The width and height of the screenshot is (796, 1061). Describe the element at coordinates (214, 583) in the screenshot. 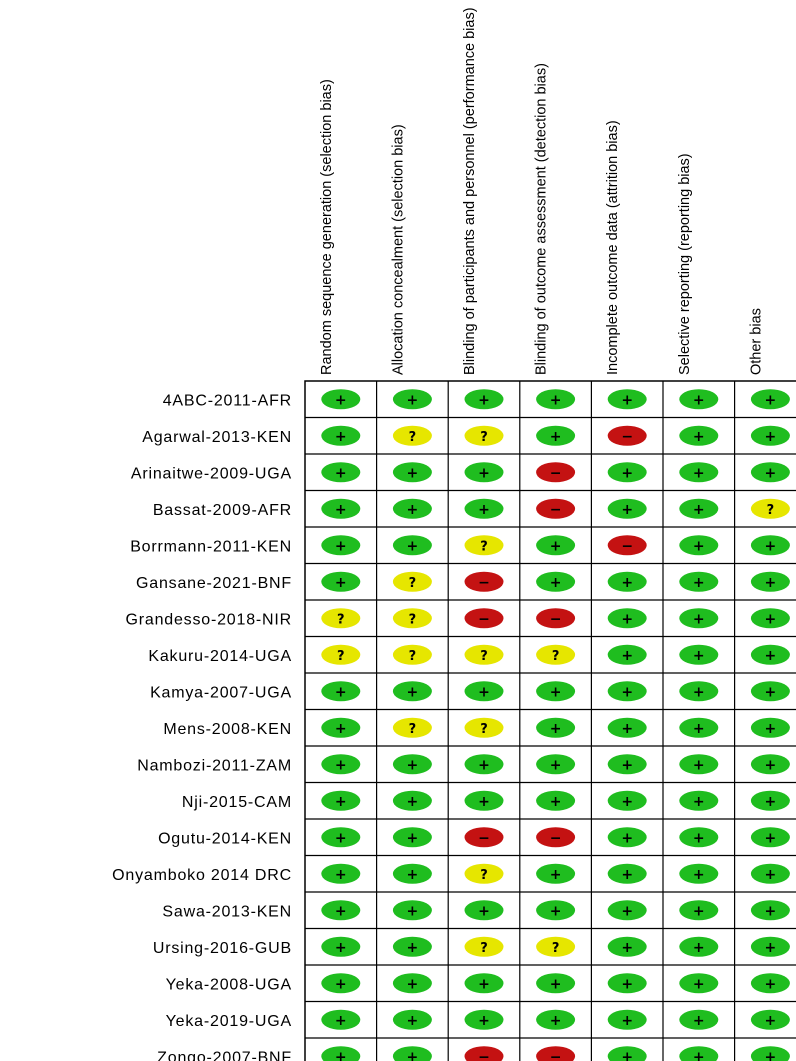

I see `study-label-6: Gansane-2021-BNF` at that location.